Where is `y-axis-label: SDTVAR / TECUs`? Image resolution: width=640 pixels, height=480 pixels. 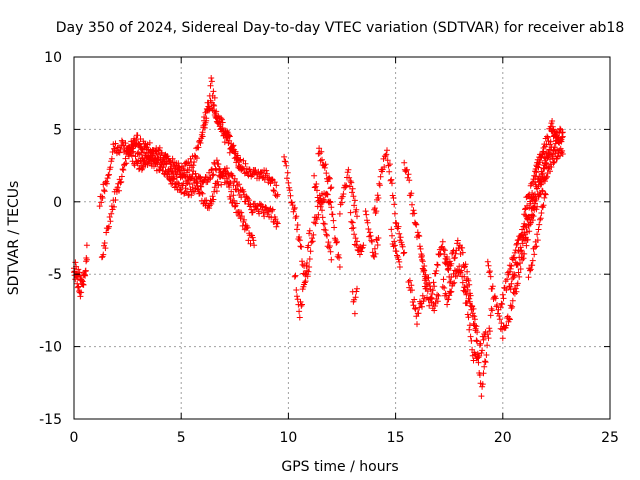
y-axis-label: SDTVAR / TECUs is located at coordinates (14, 238).